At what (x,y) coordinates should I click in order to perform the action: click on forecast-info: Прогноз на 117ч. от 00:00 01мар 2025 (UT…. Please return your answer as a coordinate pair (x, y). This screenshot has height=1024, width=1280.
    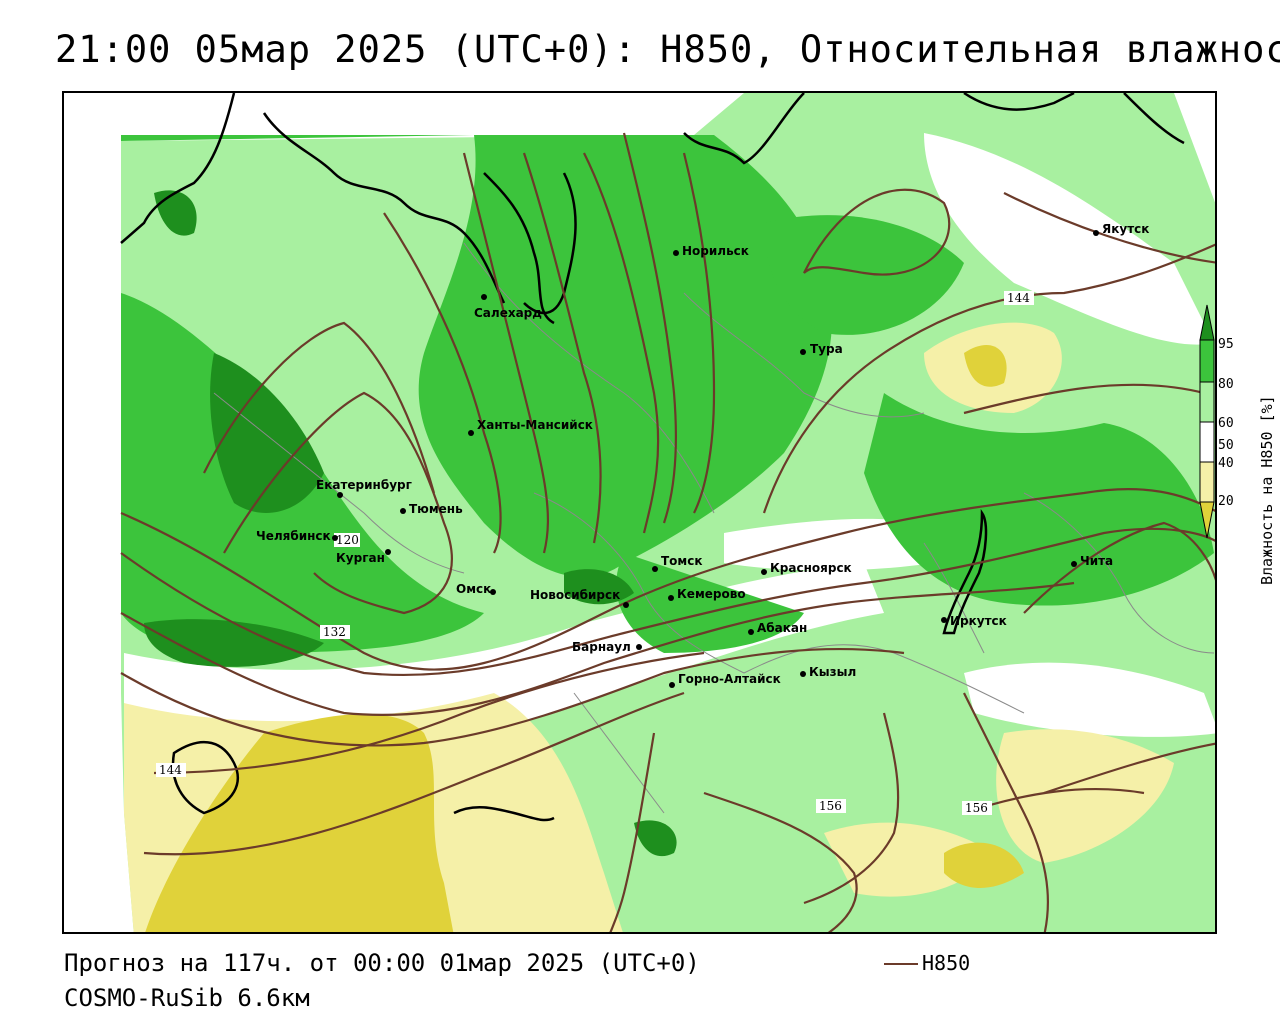
    Looking at the image, I should click on (382, 963).